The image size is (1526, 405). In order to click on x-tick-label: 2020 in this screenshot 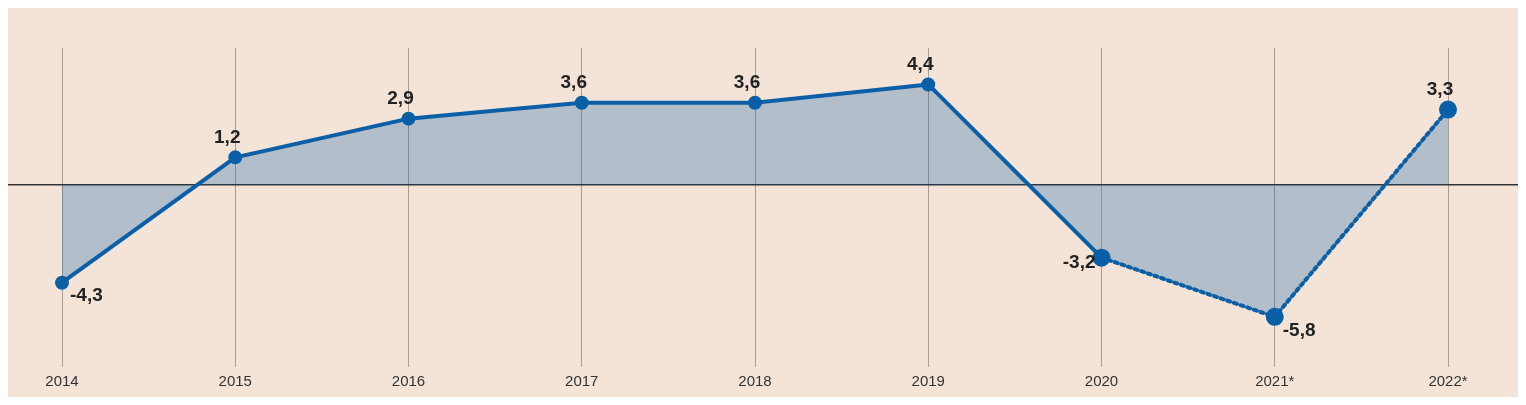, I will do `click(1101, 381)`.